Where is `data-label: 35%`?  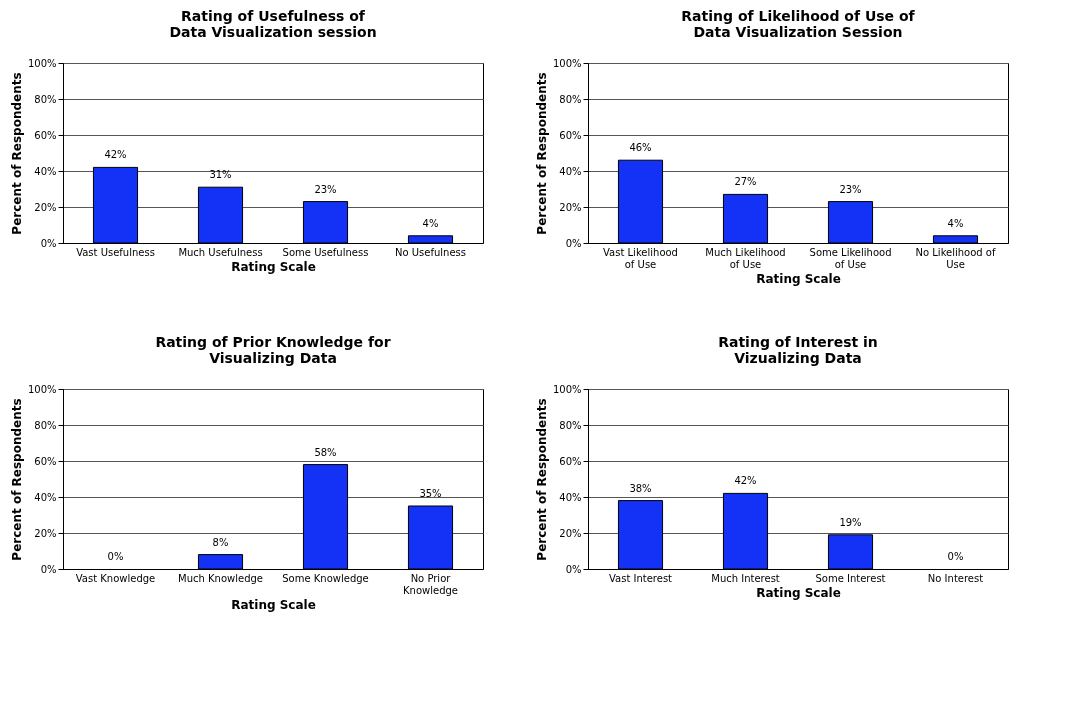
data-label: 35% is located at coordinates (430, 493).